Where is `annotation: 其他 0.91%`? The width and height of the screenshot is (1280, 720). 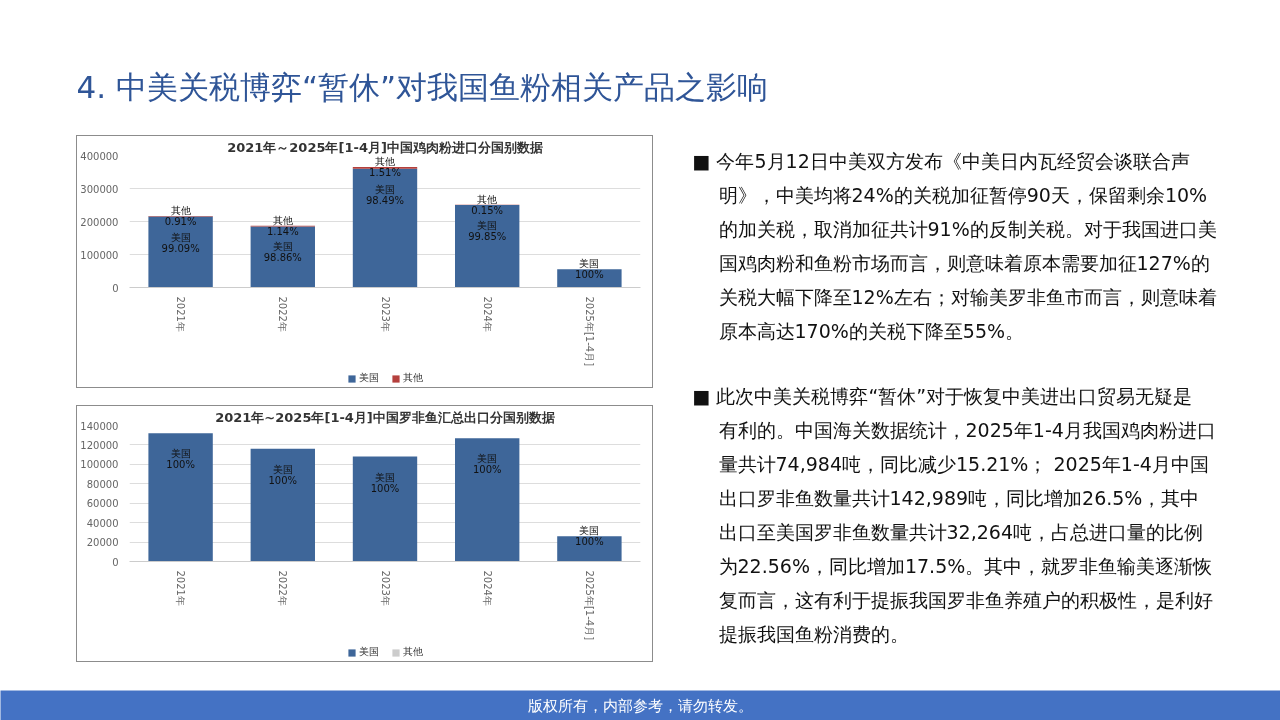
annotation: 其他 0.91% is located at coordinates (180, 215).